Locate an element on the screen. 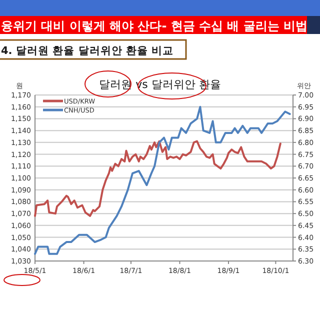 The width and height of the screenshot is (320, 320). text: 융위기 대비 이렇게 해야 산다- 현금 수십 배 굴리는 비법 is located at coordinates (154, 26).